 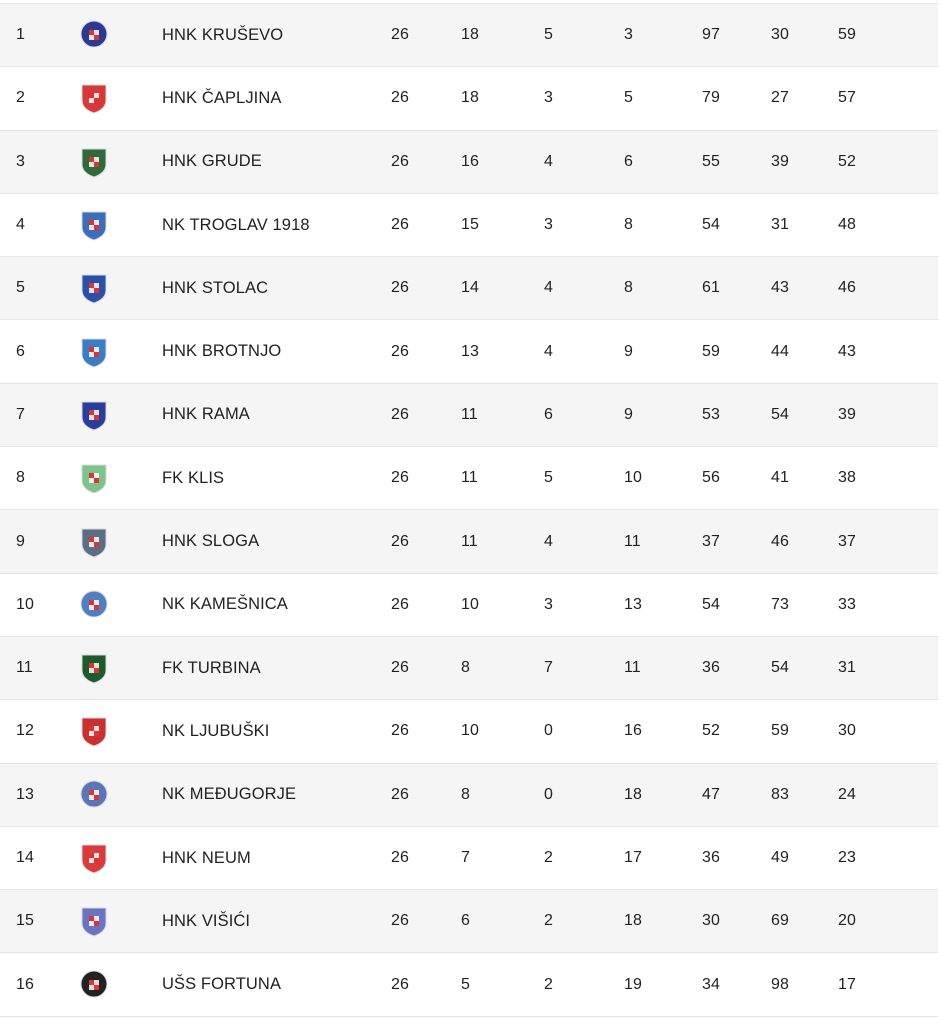 I want to click on grude-crest-icon, so click(x=94, y=162).